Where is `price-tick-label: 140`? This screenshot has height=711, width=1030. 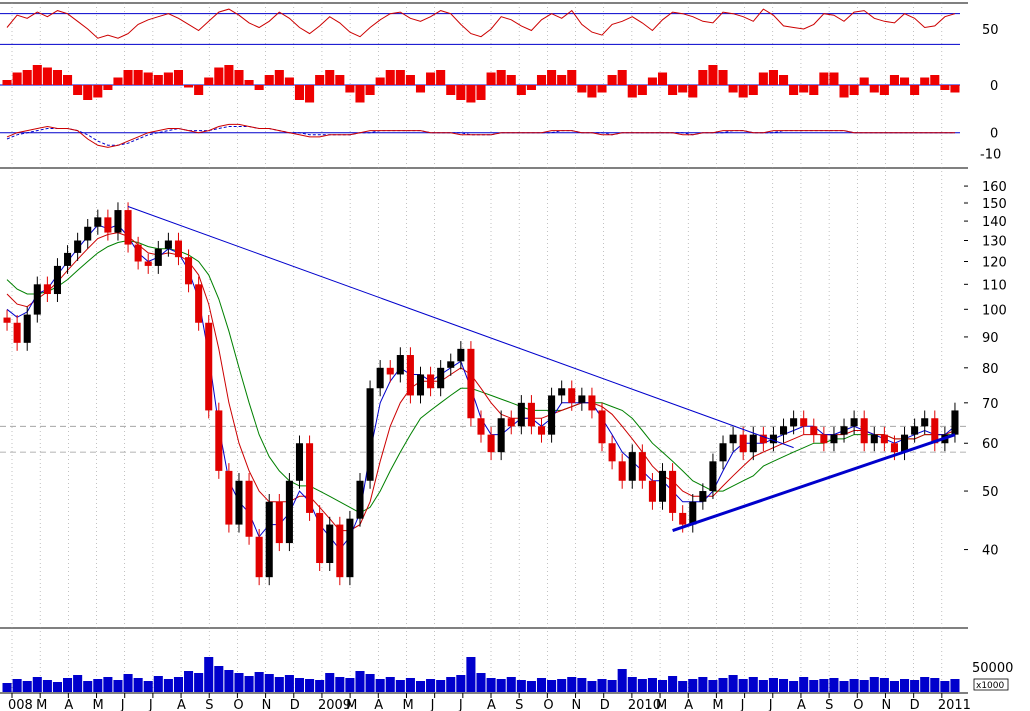 price-tick-label: 140 is located at coordinates (994, 222).